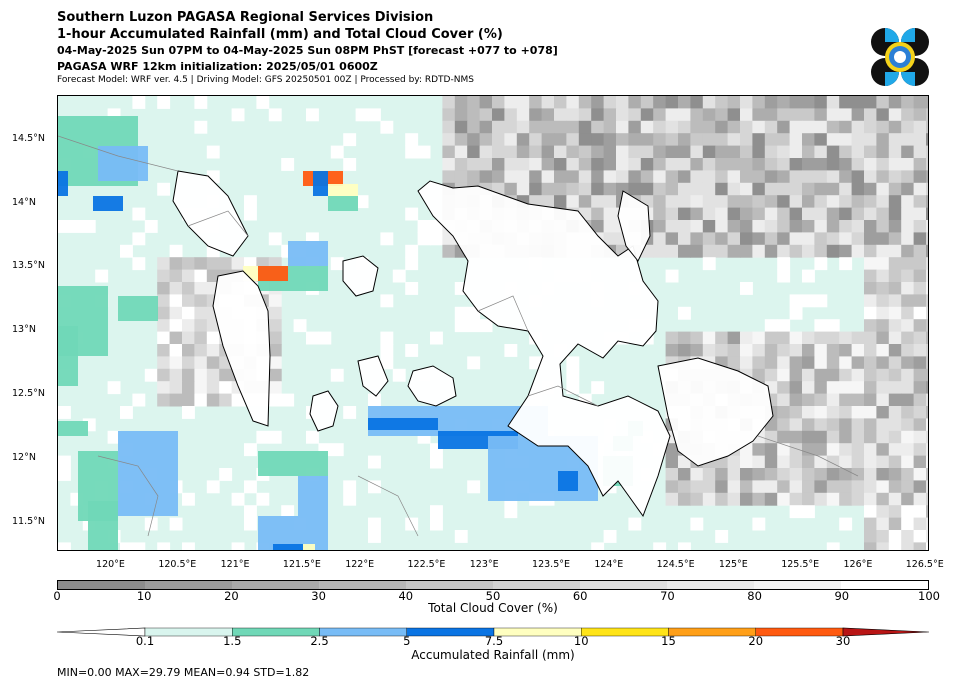  Describe the element at coordinates (29, 521) in the screenshot. I see `latitude-tick-label: 11.5°N` at that location.